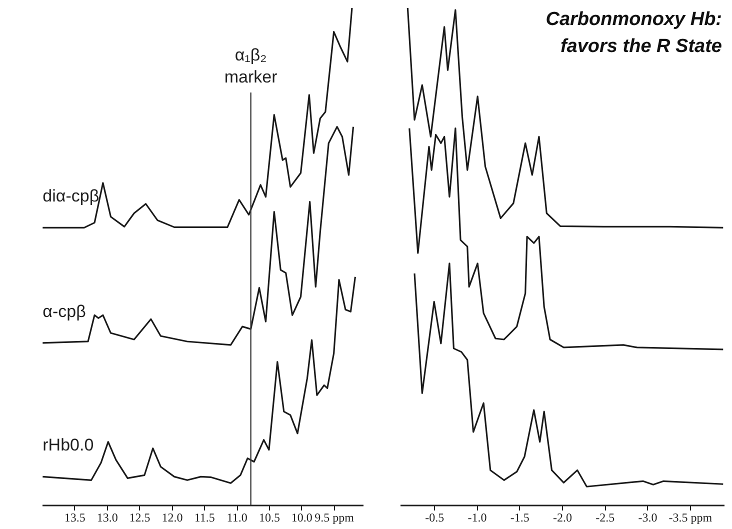 The width and height of the screenshot is (732, 529). Describe the element at coordinates (301, 517) in the screenshot. I see `x-tick-label: 10.0` at that location.